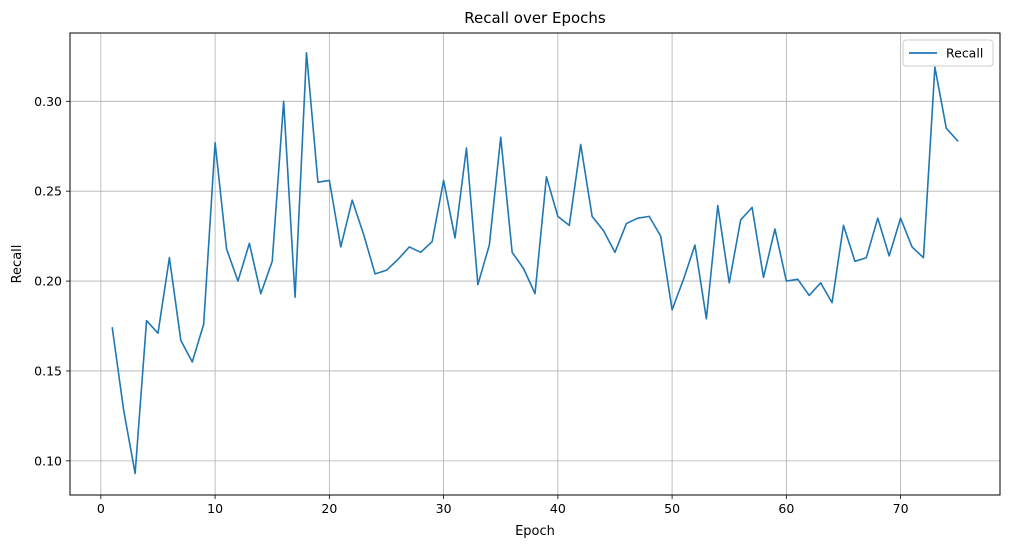 The width and height of the screenshot is (1010, 547). Describe the element at coordinates (215, 508) in the screenshot. I see `x-tick-label: 10` at that location.